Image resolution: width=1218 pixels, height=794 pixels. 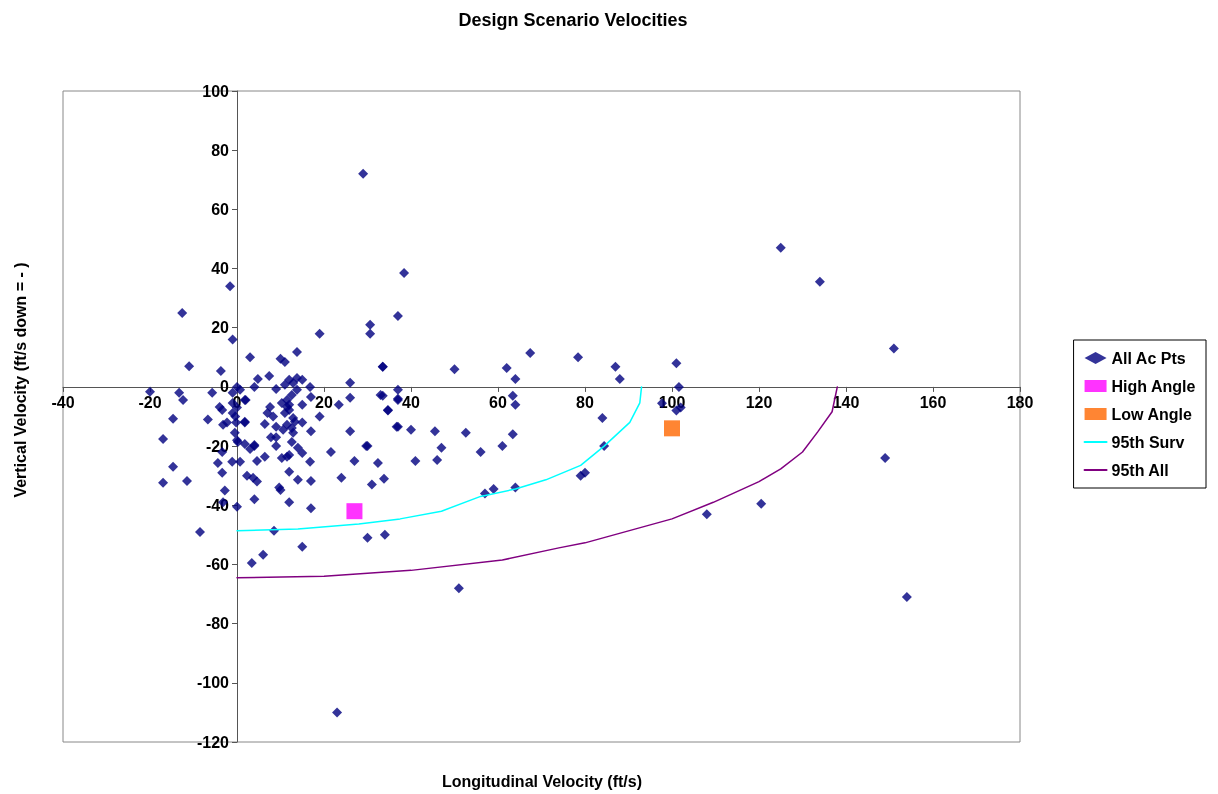 I want to click on x-tick-label: 120, so click(x=759, y=403).